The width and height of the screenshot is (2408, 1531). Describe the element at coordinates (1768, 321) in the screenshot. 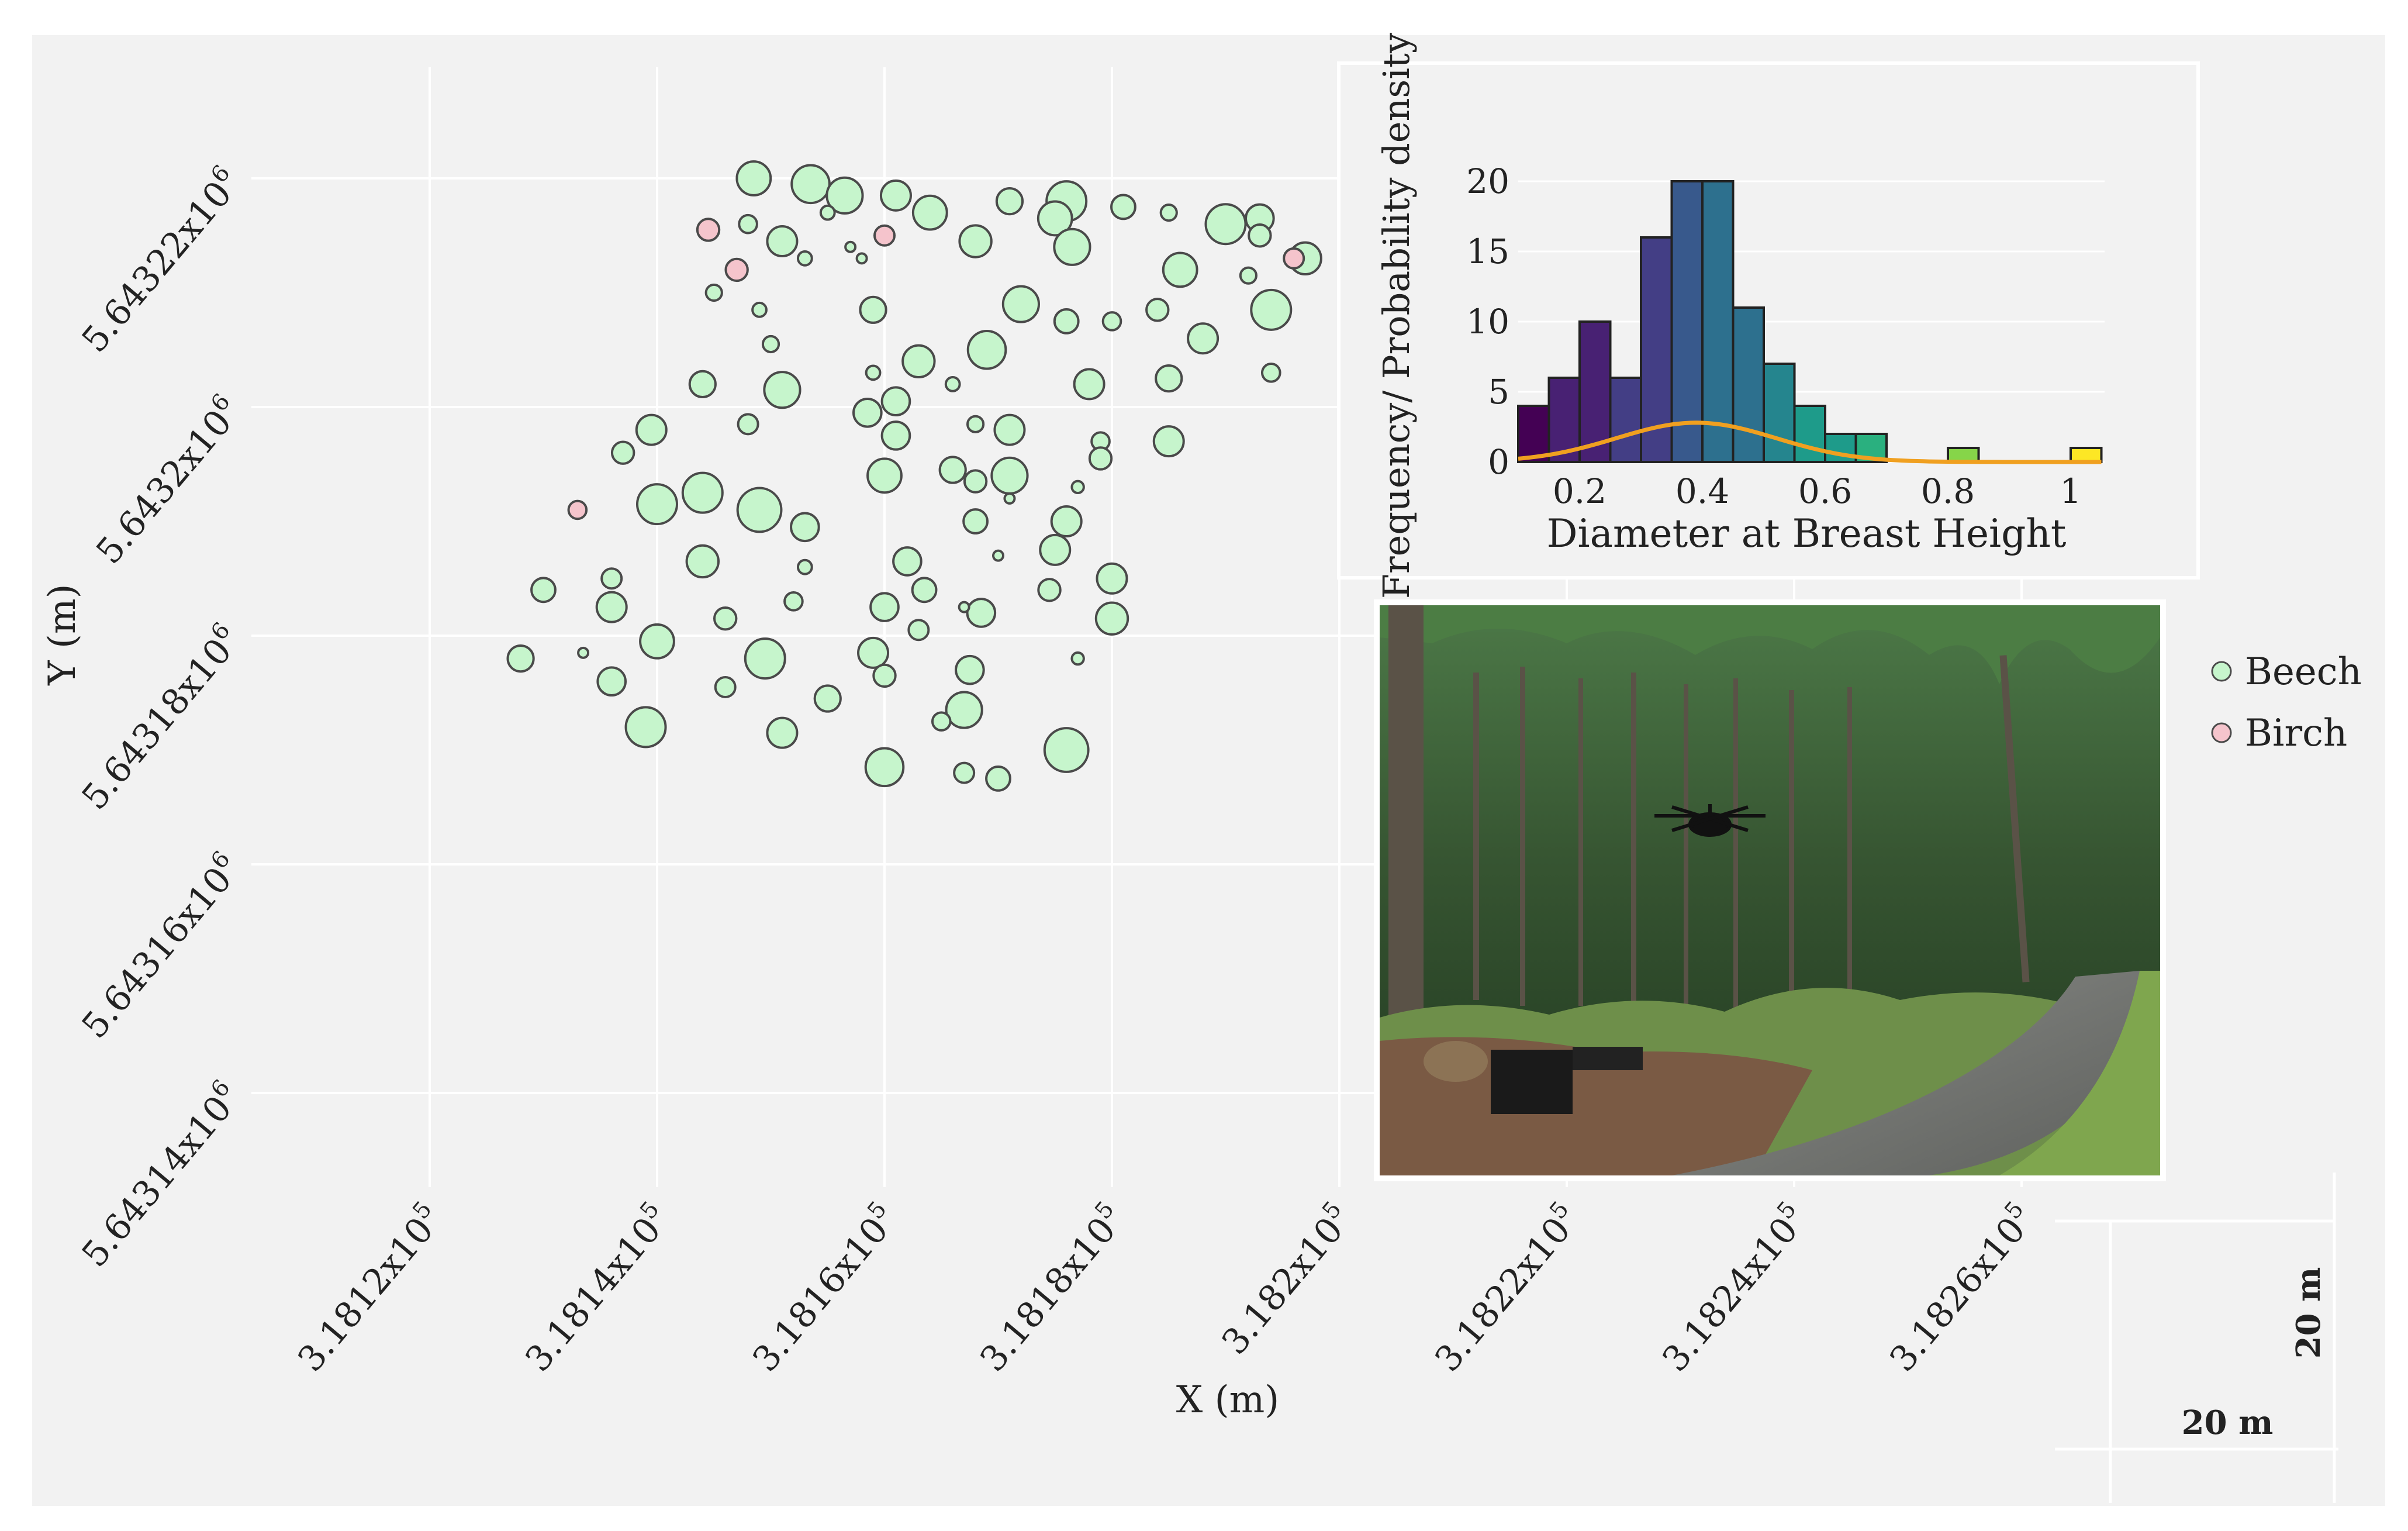

I see `histogram-frame` at that location.